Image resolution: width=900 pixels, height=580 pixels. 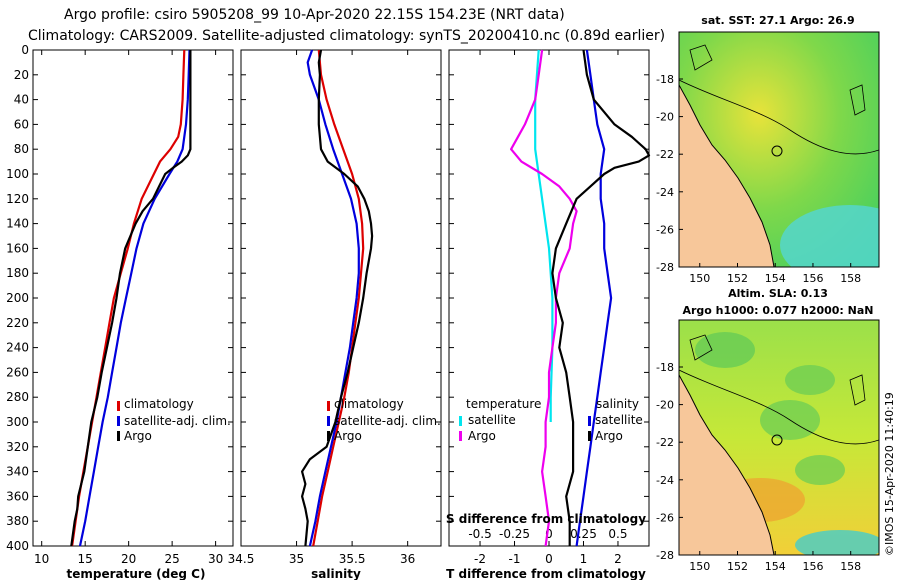 What do you see at coordinates (829, 236) in the screenshot?
I see `sst-cool-patch` at bounding box center [829, 236].